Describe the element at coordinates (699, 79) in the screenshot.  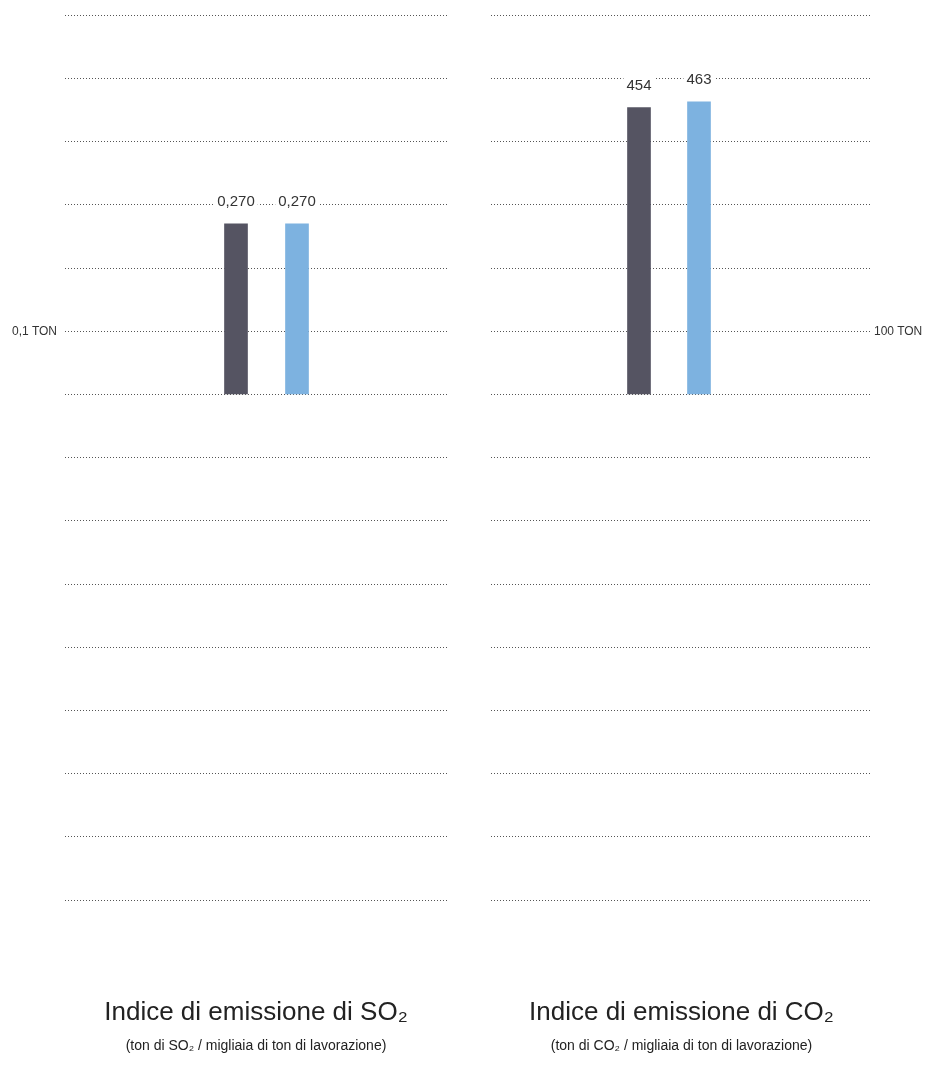
I see `data-label: 463` at that location.